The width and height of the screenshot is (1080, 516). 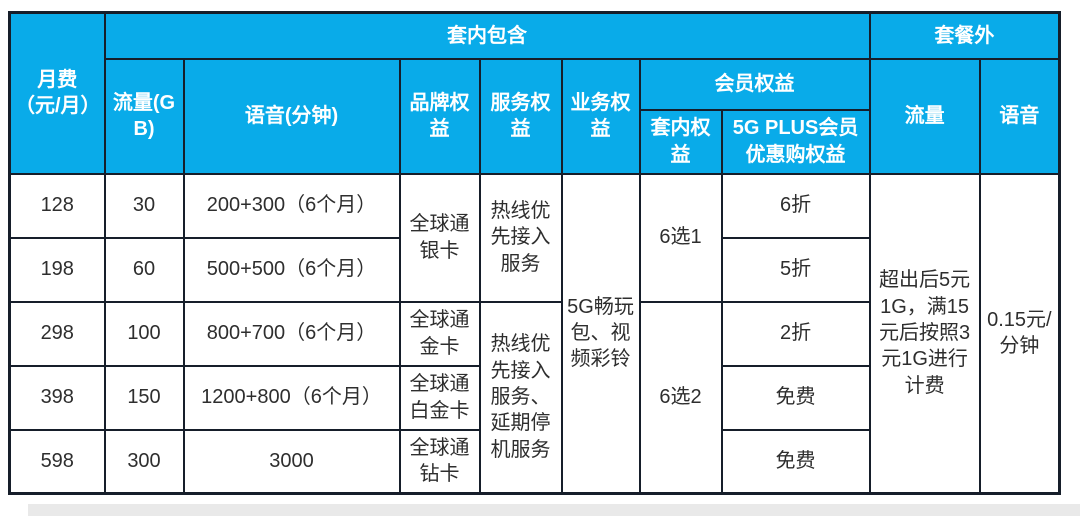 I want to click on voice-cell: 200+300（6个月）, so click(x=291, y=205).